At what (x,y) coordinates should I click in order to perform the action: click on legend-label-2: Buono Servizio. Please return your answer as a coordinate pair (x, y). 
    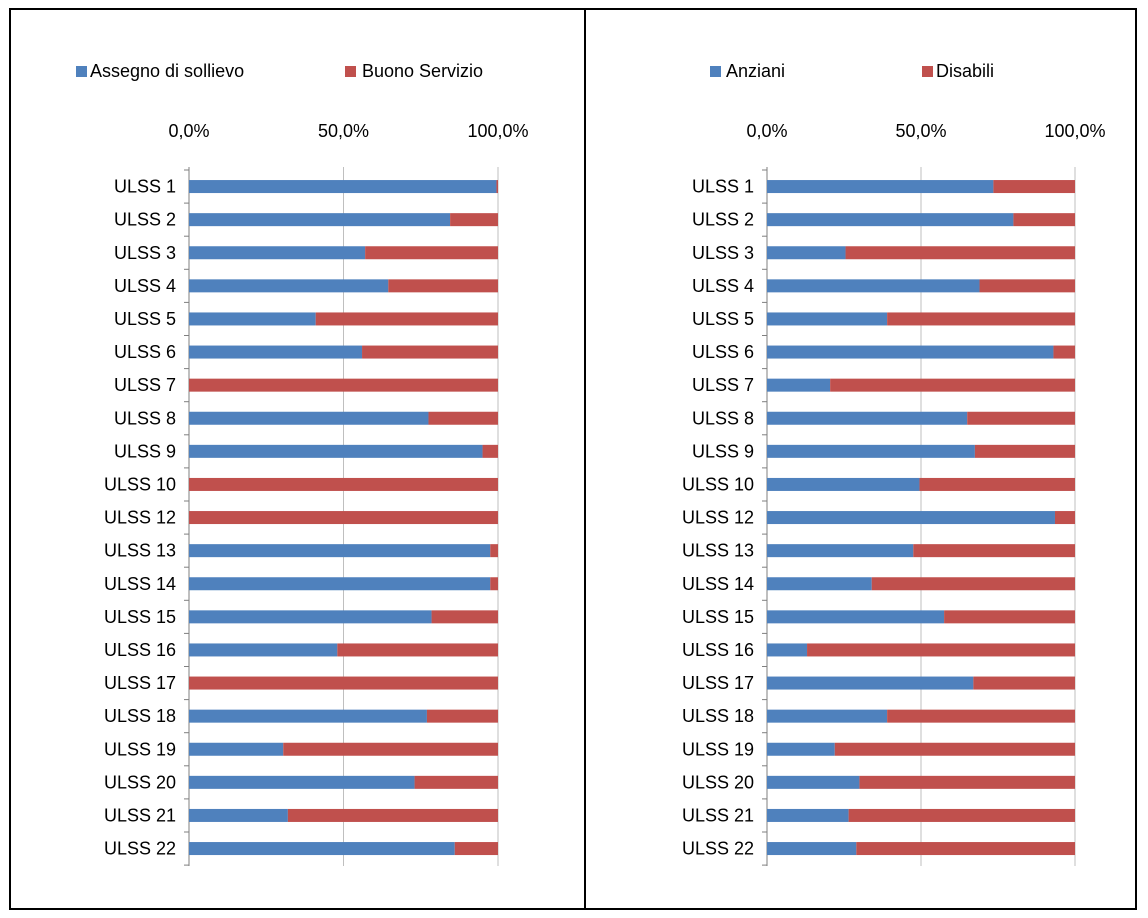
    Looking at the image, I should click on (422, 71).